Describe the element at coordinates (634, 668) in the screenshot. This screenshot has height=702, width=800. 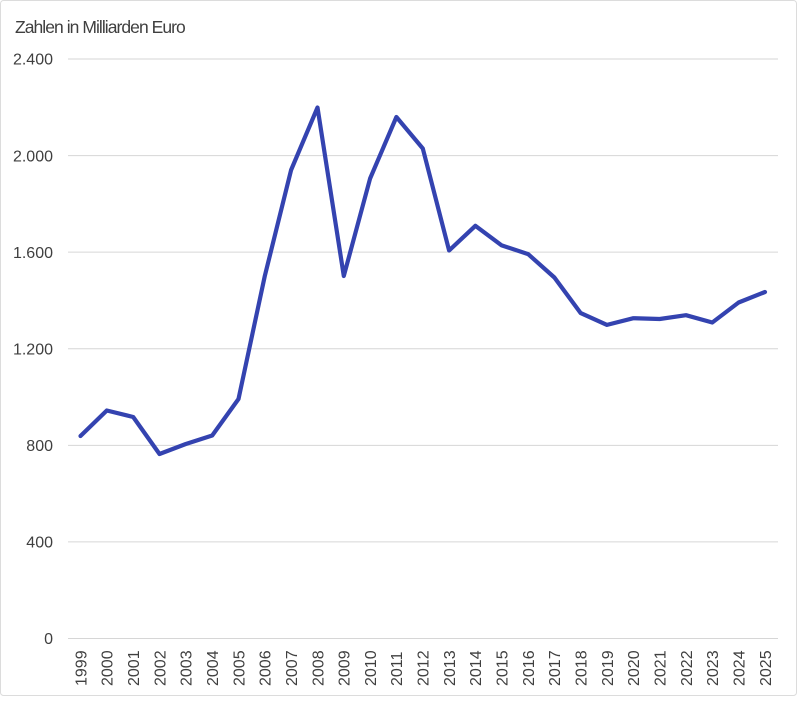
I see `svg-text: 2020` at that location.